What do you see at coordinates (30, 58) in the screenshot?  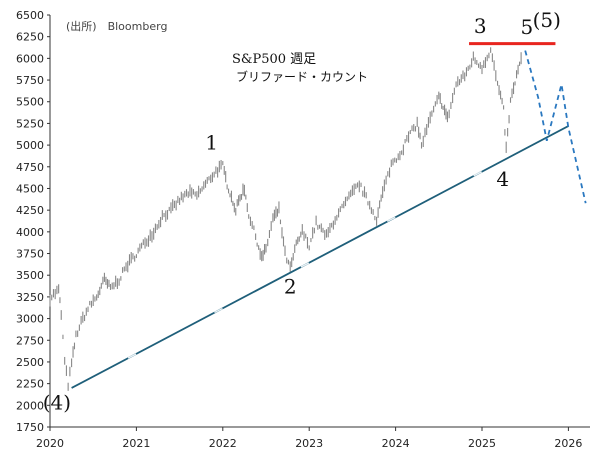 I see `y-tick-label: 6000` at bounding box center [30, 58].